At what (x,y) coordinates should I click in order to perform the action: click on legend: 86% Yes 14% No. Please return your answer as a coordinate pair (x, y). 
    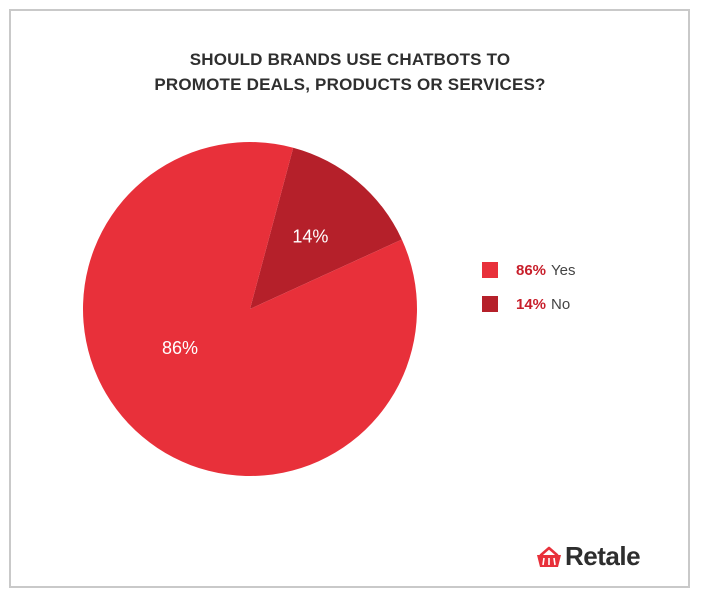
    Looking at the image, I should click on (529, 294).